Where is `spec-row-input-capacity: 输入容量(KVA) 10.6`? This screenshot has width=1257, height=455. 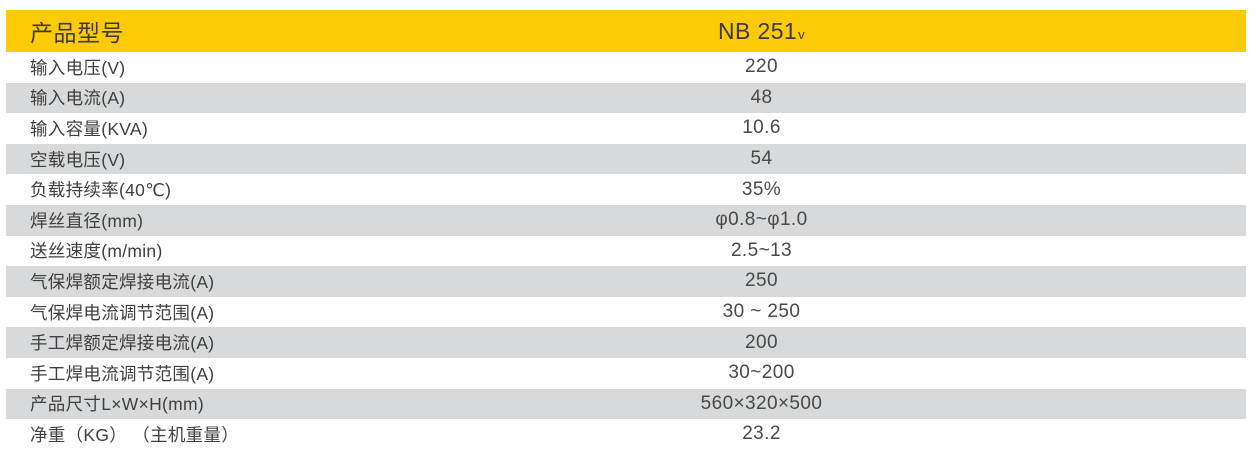
spec-row-input-capacity: 输入容量(KVA) 10.6 is located at coordinates (626, 128).